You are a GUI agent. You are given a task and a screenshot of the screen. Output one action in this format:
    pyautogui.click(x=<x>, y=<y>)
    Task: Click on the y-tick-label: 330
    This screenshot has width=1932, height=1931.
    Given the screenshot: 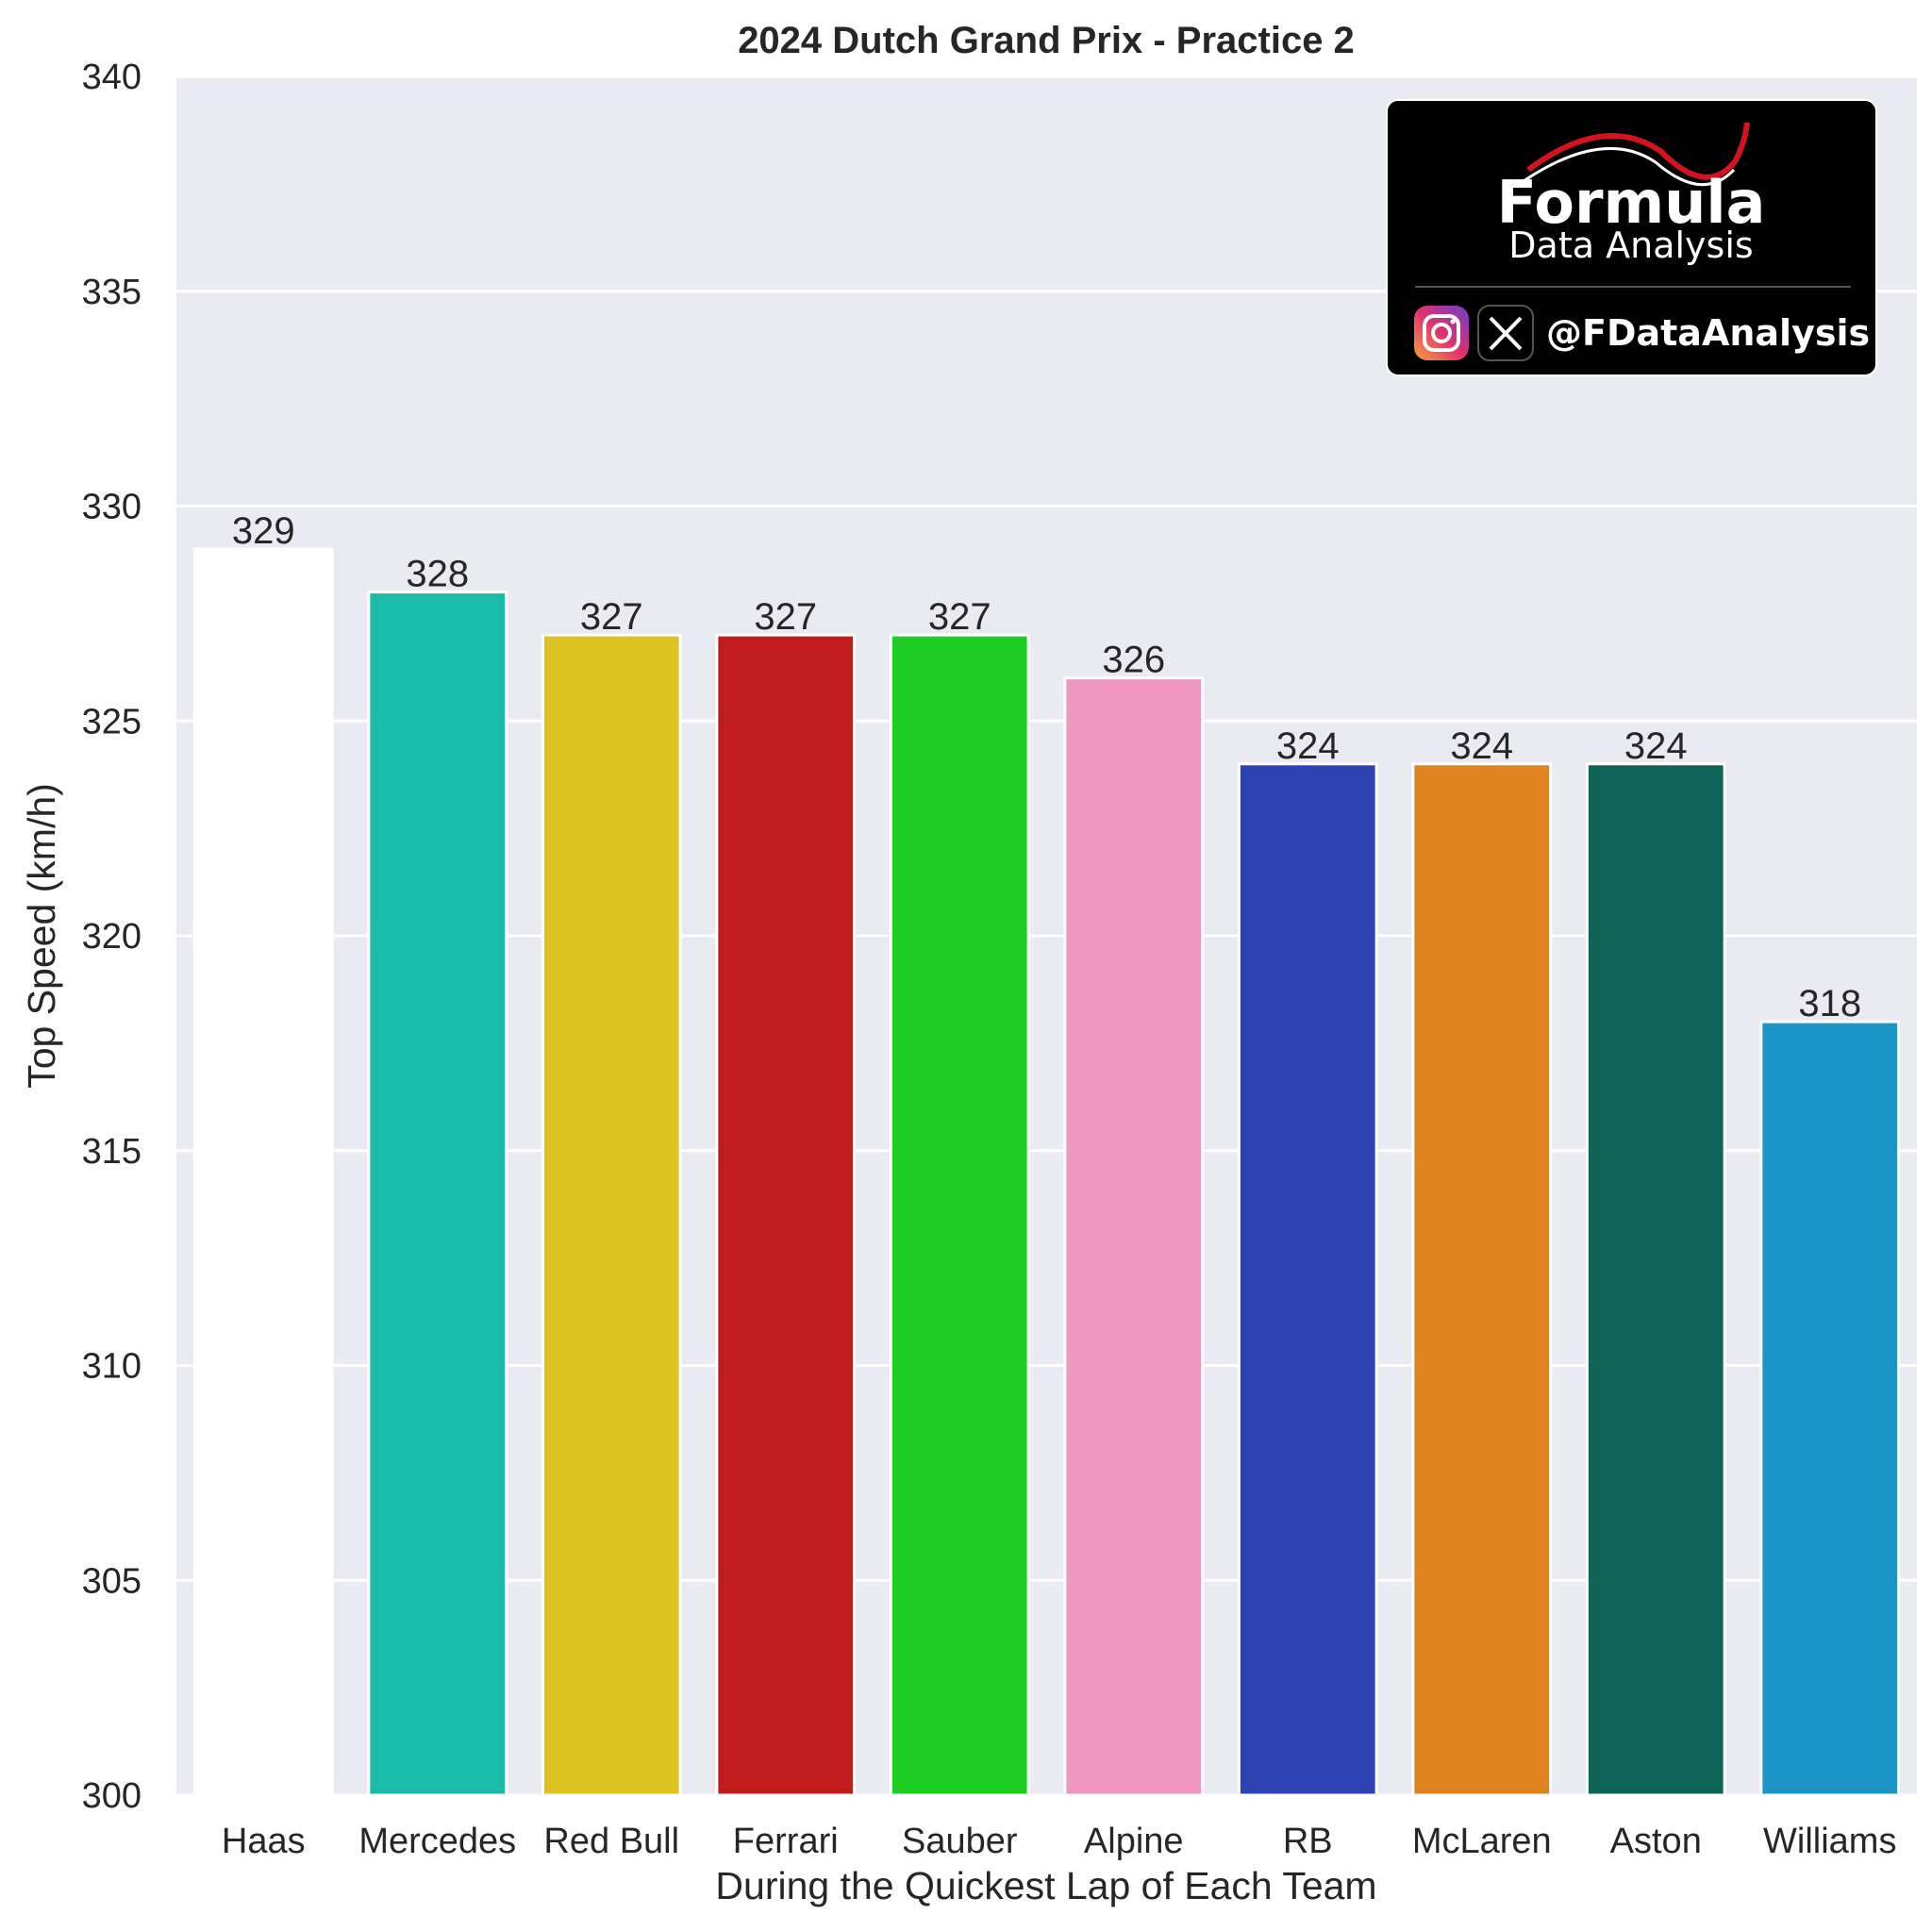 What is the action you would take?
    pyautogui.click(x=112, y=507)
    